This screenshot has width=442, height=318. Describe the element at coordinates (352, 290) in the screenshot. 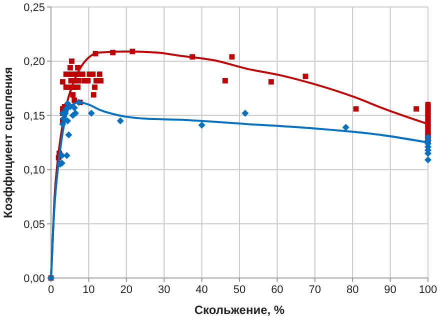

I see `x-tick-label: 80` at that location.